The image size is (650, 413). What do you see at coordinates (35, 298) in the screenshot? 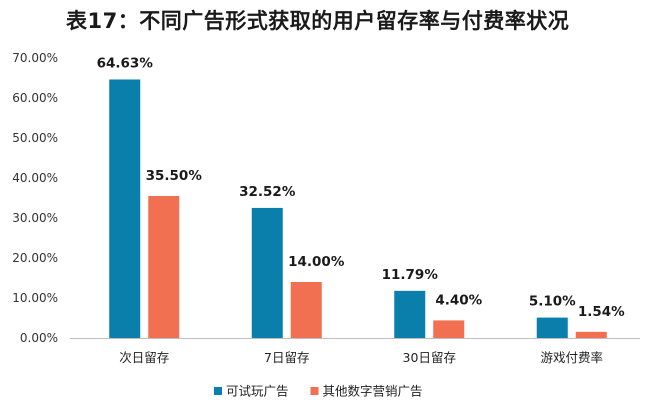
I see `y-tick-label: 10.00%` at bounding box center [35, 298].